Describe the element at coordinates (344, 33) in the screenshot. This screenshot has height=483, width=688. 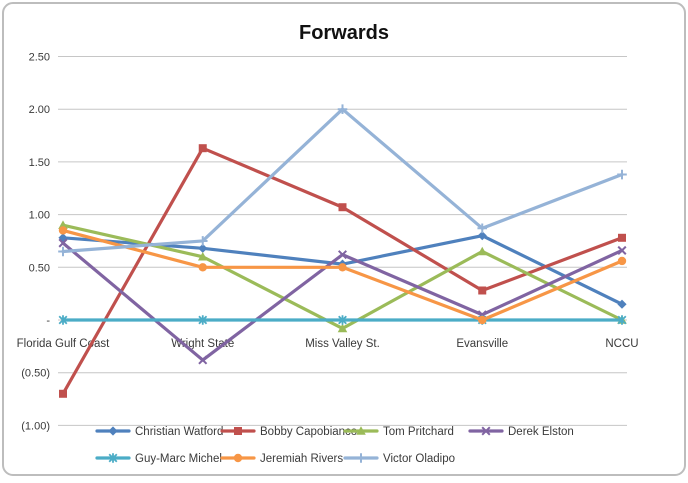
I see `chart-title: Forwards` at that location.